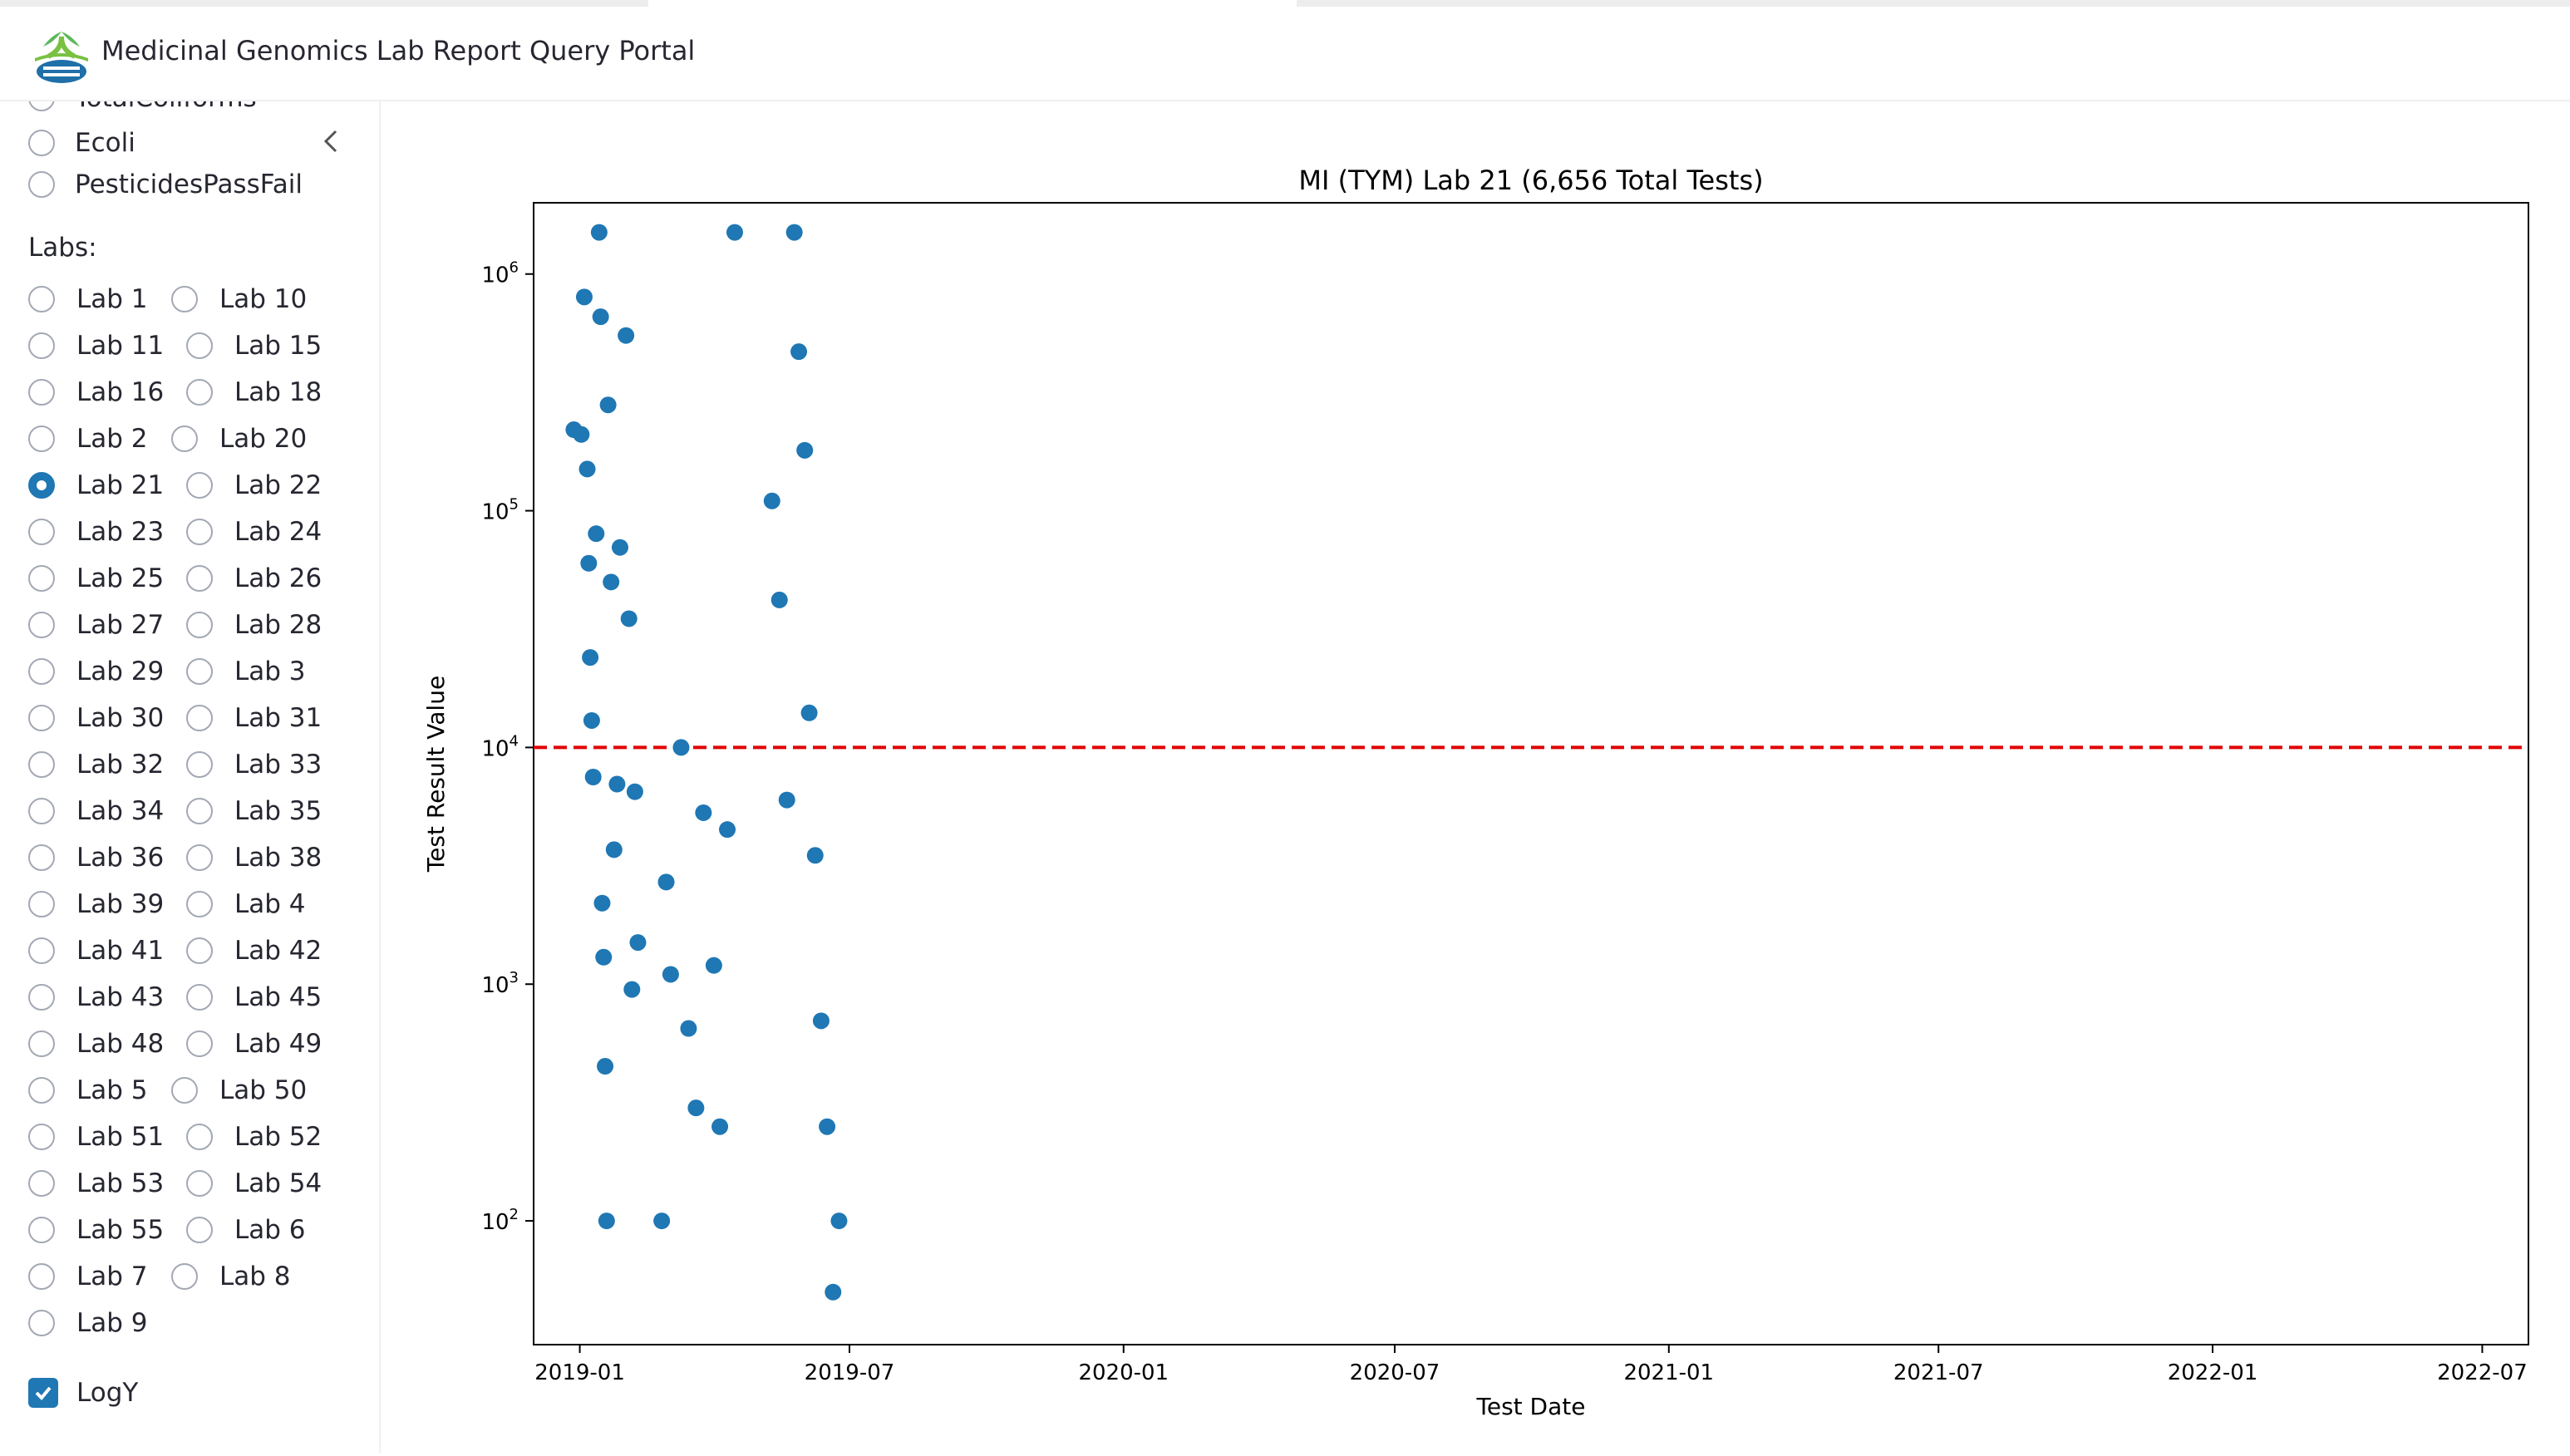 This screenshot has height=1456, width=2570. Describe the element at coordinates (96, 532) in the screenshot. I see `lab-option: Lab 23` at that location.